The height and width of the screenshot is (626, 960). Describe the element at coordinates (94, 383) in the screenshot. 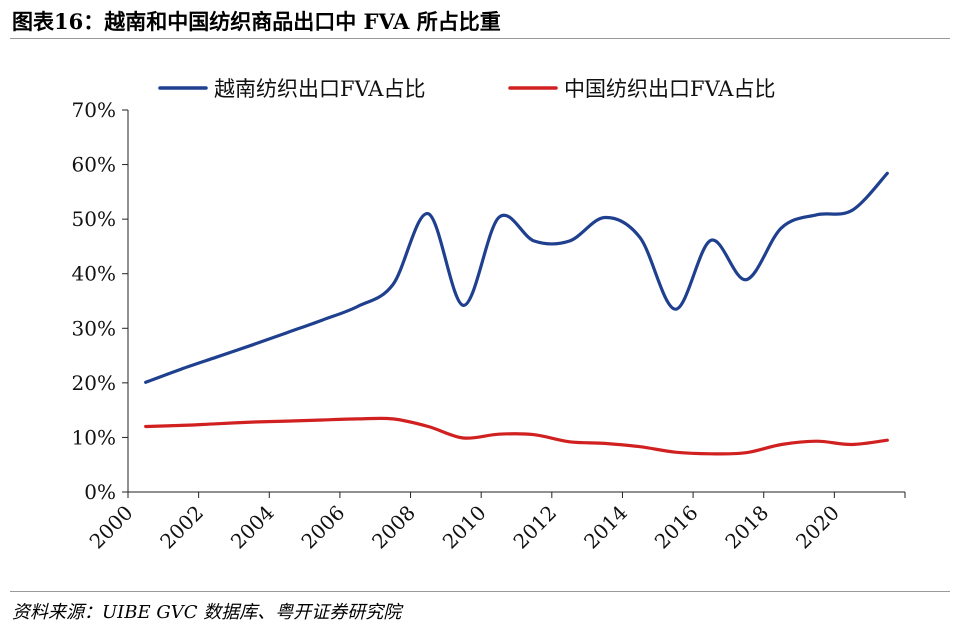

I see `y-tick-label: 20%` at that location.